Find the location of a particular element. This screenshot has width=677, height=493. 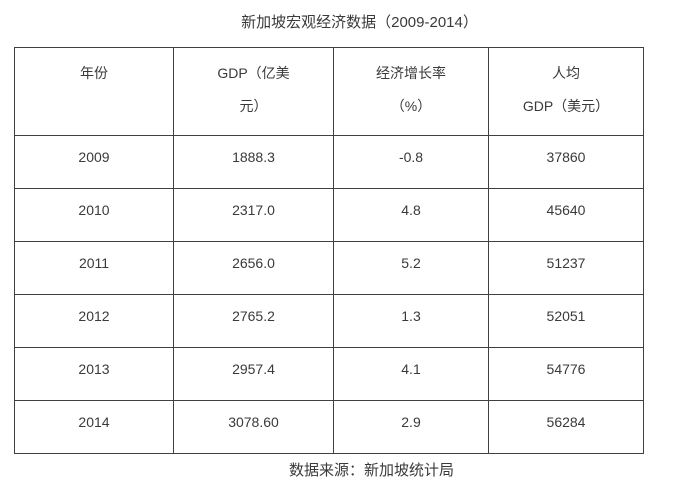

cell-growth-rate: 4.8 is located at coordinates (411, 215).